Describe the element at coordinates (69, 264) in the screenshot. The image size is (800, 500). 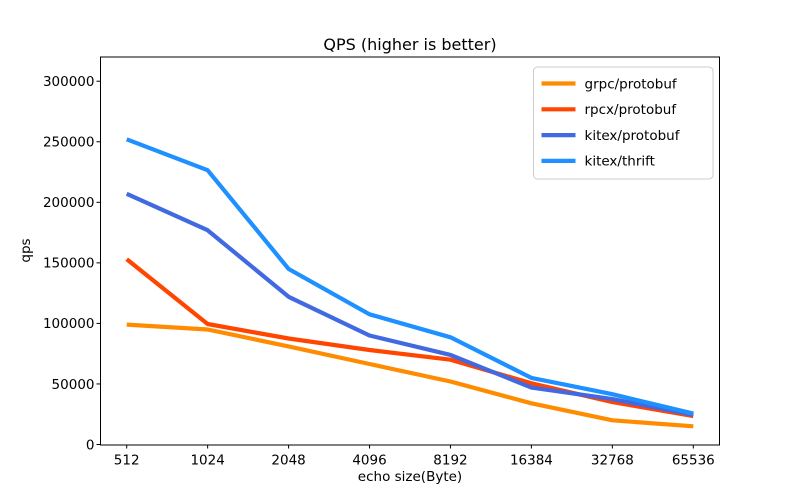
I see `y-tick-label: 150000` at that location.